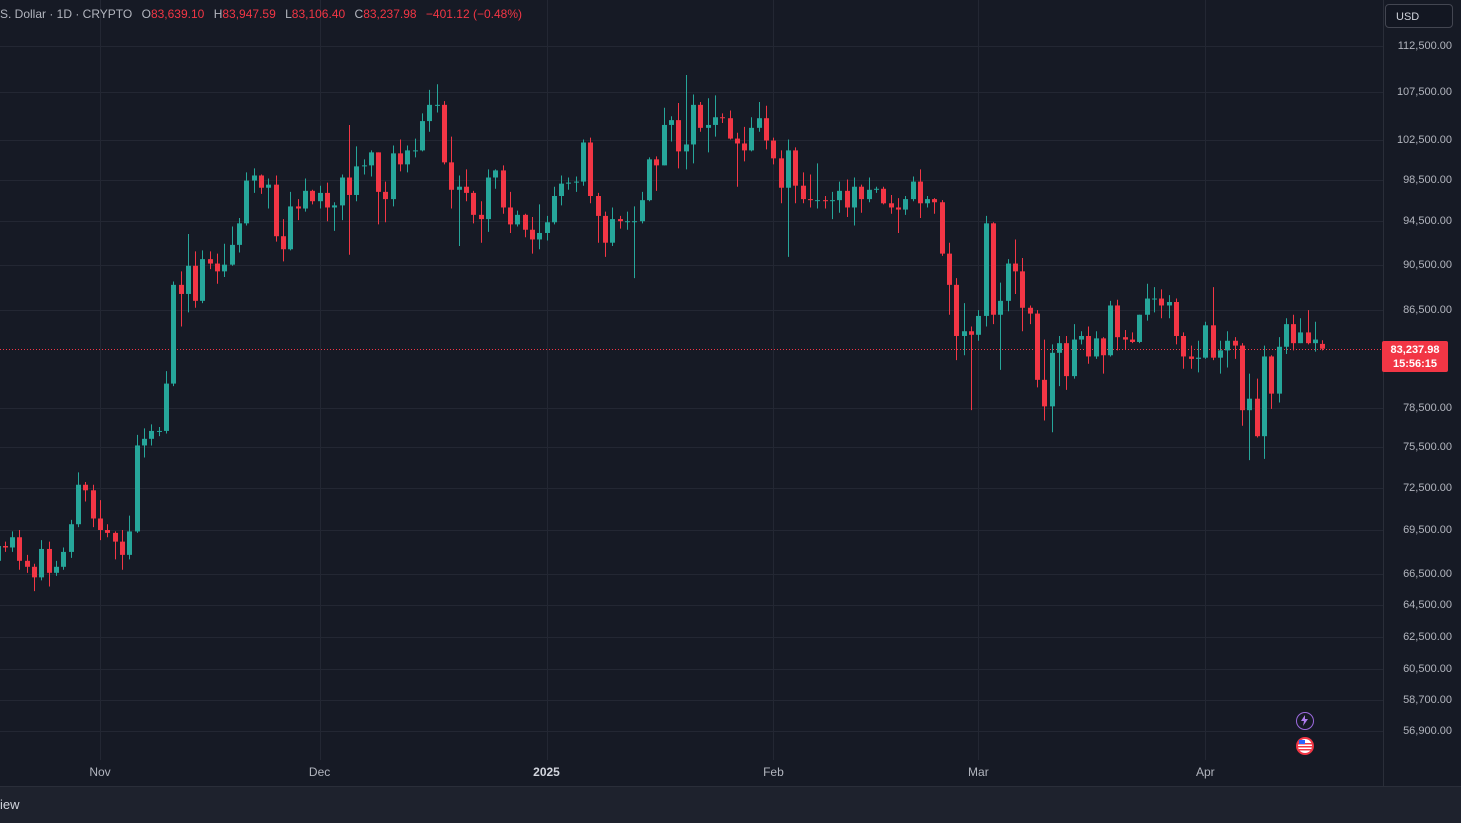 The width and height of the screenshot is (1461, 823). What do you see at coordinates (359, 14) in the screenshot?
I see `close-label: C` at bounding box center [359, 14].